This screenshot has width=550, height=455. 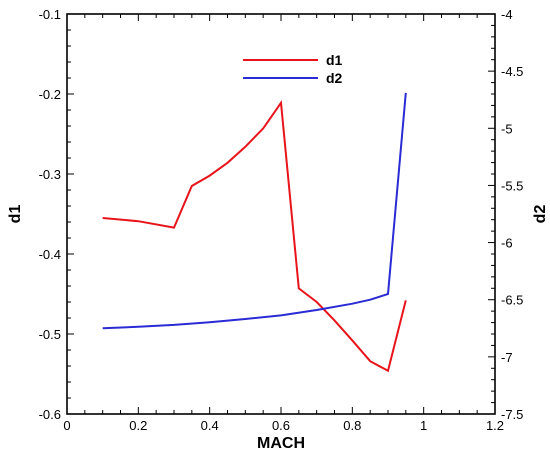 What do you see at coordinates (495, 425) in the screenshot?
I see `x-tick-label: 1.2` at bounding box center [495, 425].